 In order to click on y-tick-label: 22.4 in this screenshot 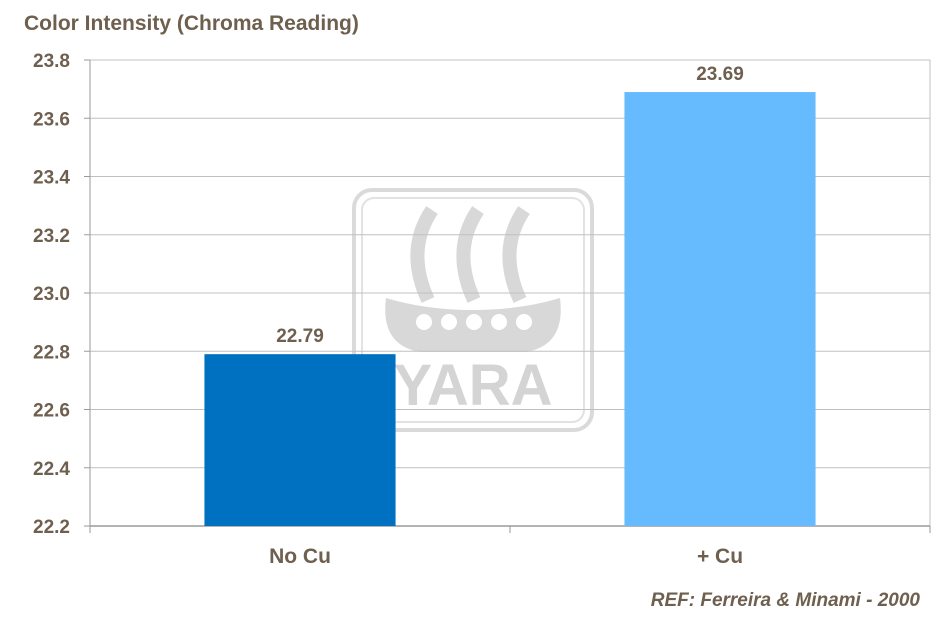, I will do `click(51, 469)`.